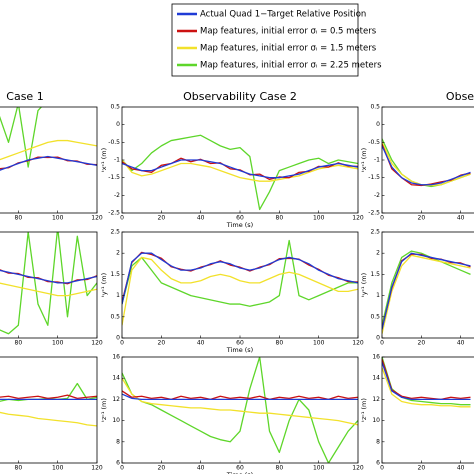 The image size is (474, 474). I want to click on y-tick-label: 16, so click(376, 357).